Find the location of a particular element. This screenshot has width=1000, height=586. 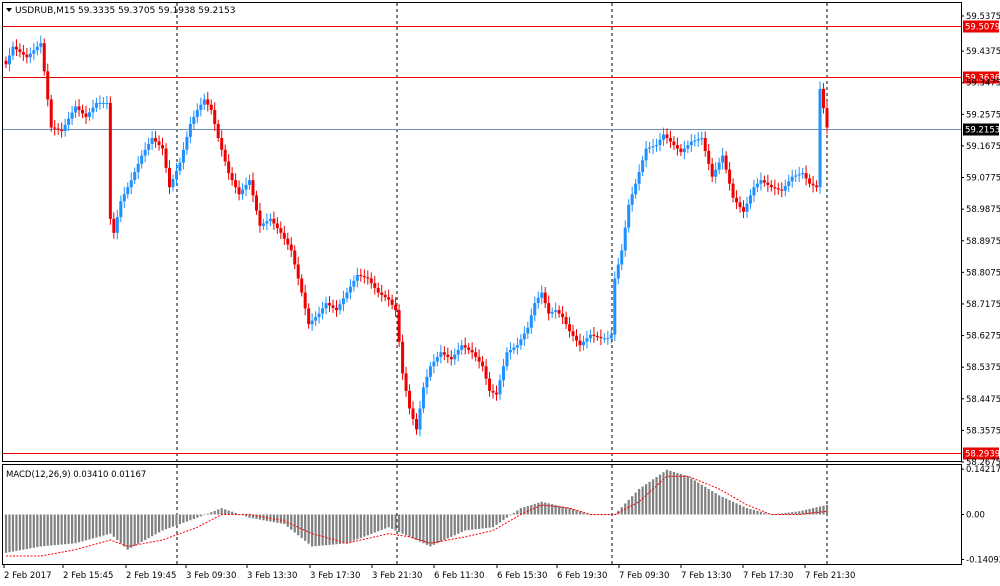

price-tick-label: 58.8075 is located at coordinates (983, 273).